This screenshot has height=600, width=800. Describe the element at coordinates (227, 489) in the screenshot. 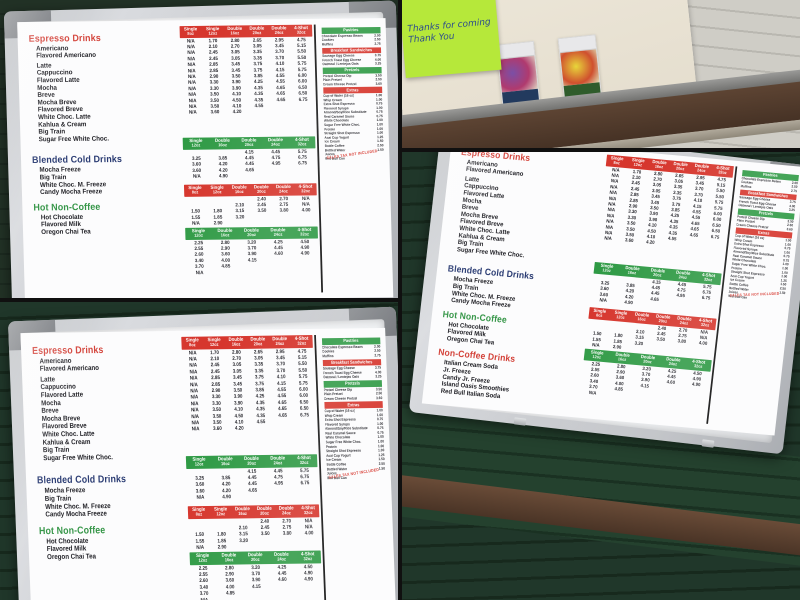

I see `price-cell: 4.20` at that location.